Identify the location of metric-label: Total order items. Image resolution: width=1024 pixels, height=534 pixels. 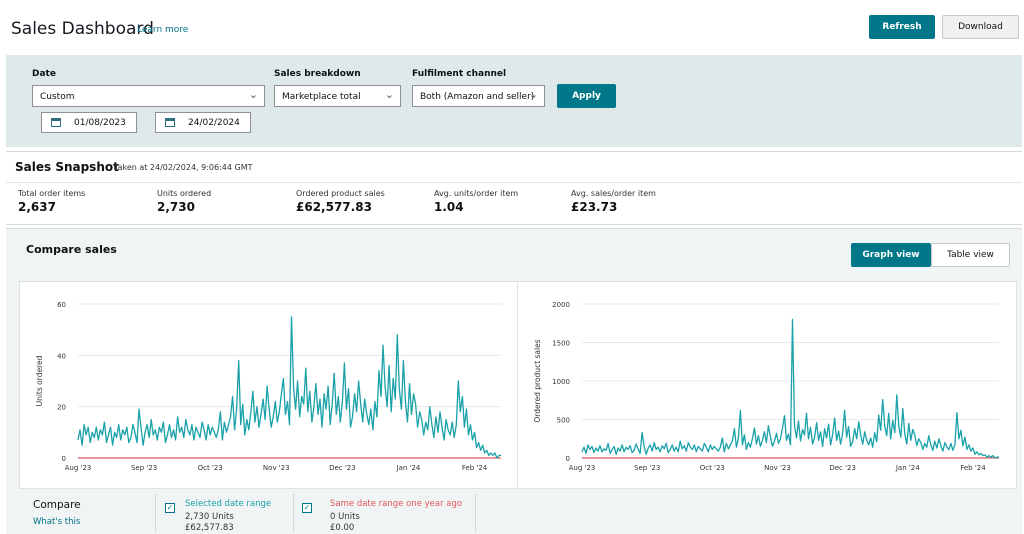
(52, 193).